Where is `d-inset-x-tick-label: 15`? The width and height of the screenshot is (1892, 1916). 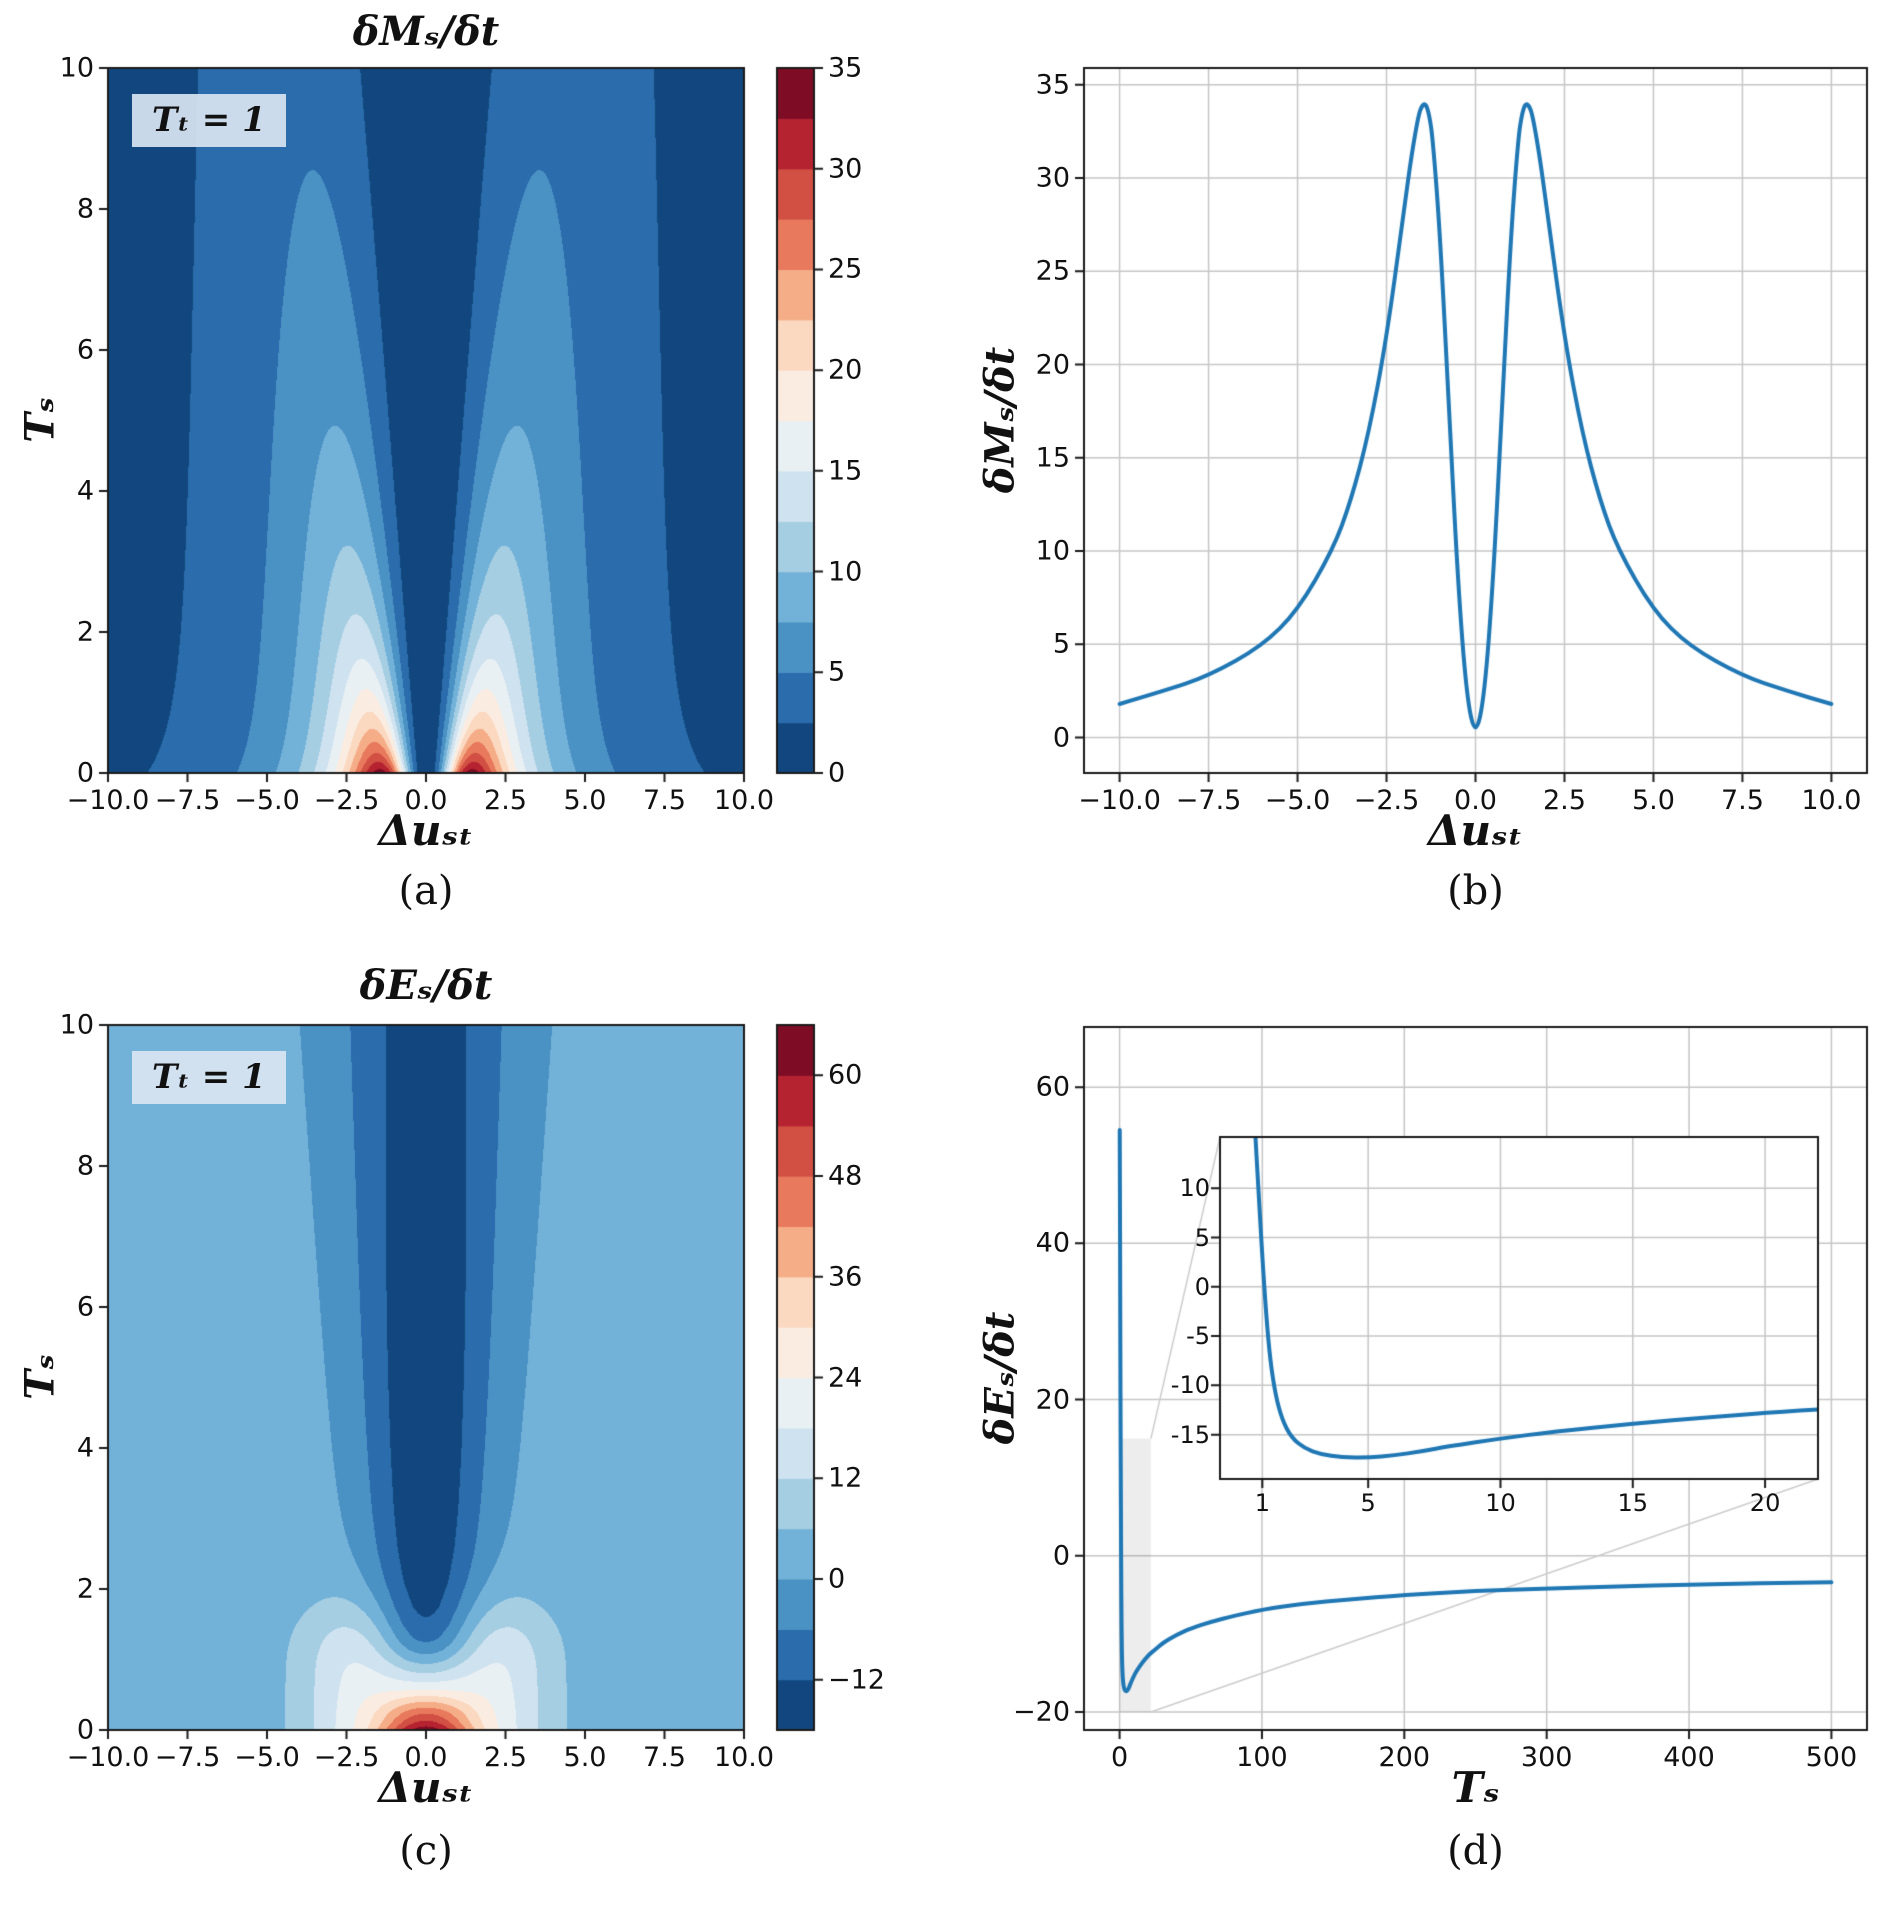
d-inset-x-tick-label: 15 is located at coordinates (1633, 1503).